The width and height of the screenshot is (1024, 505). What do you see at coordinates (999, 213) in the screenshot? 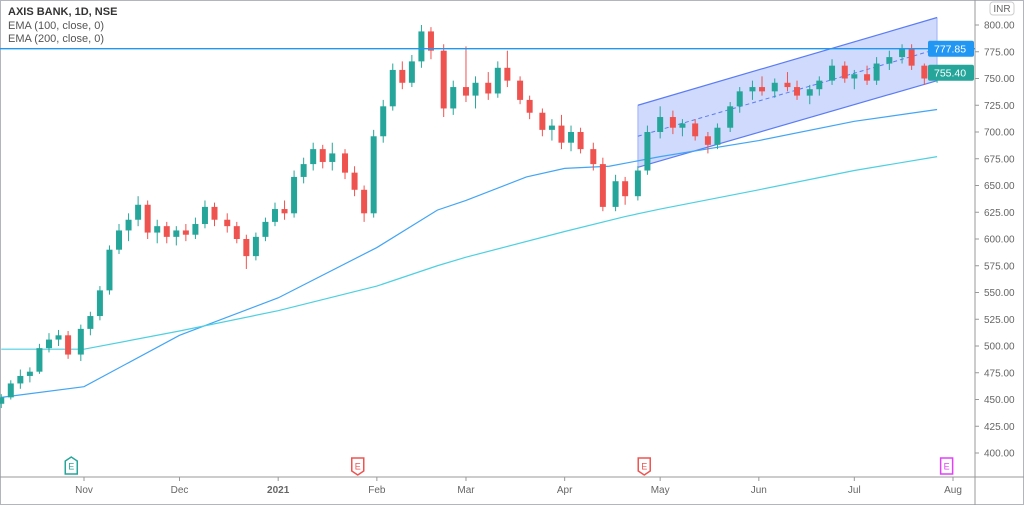
I see `y-tick-label: 625.00` at bounding box center [999, 213].